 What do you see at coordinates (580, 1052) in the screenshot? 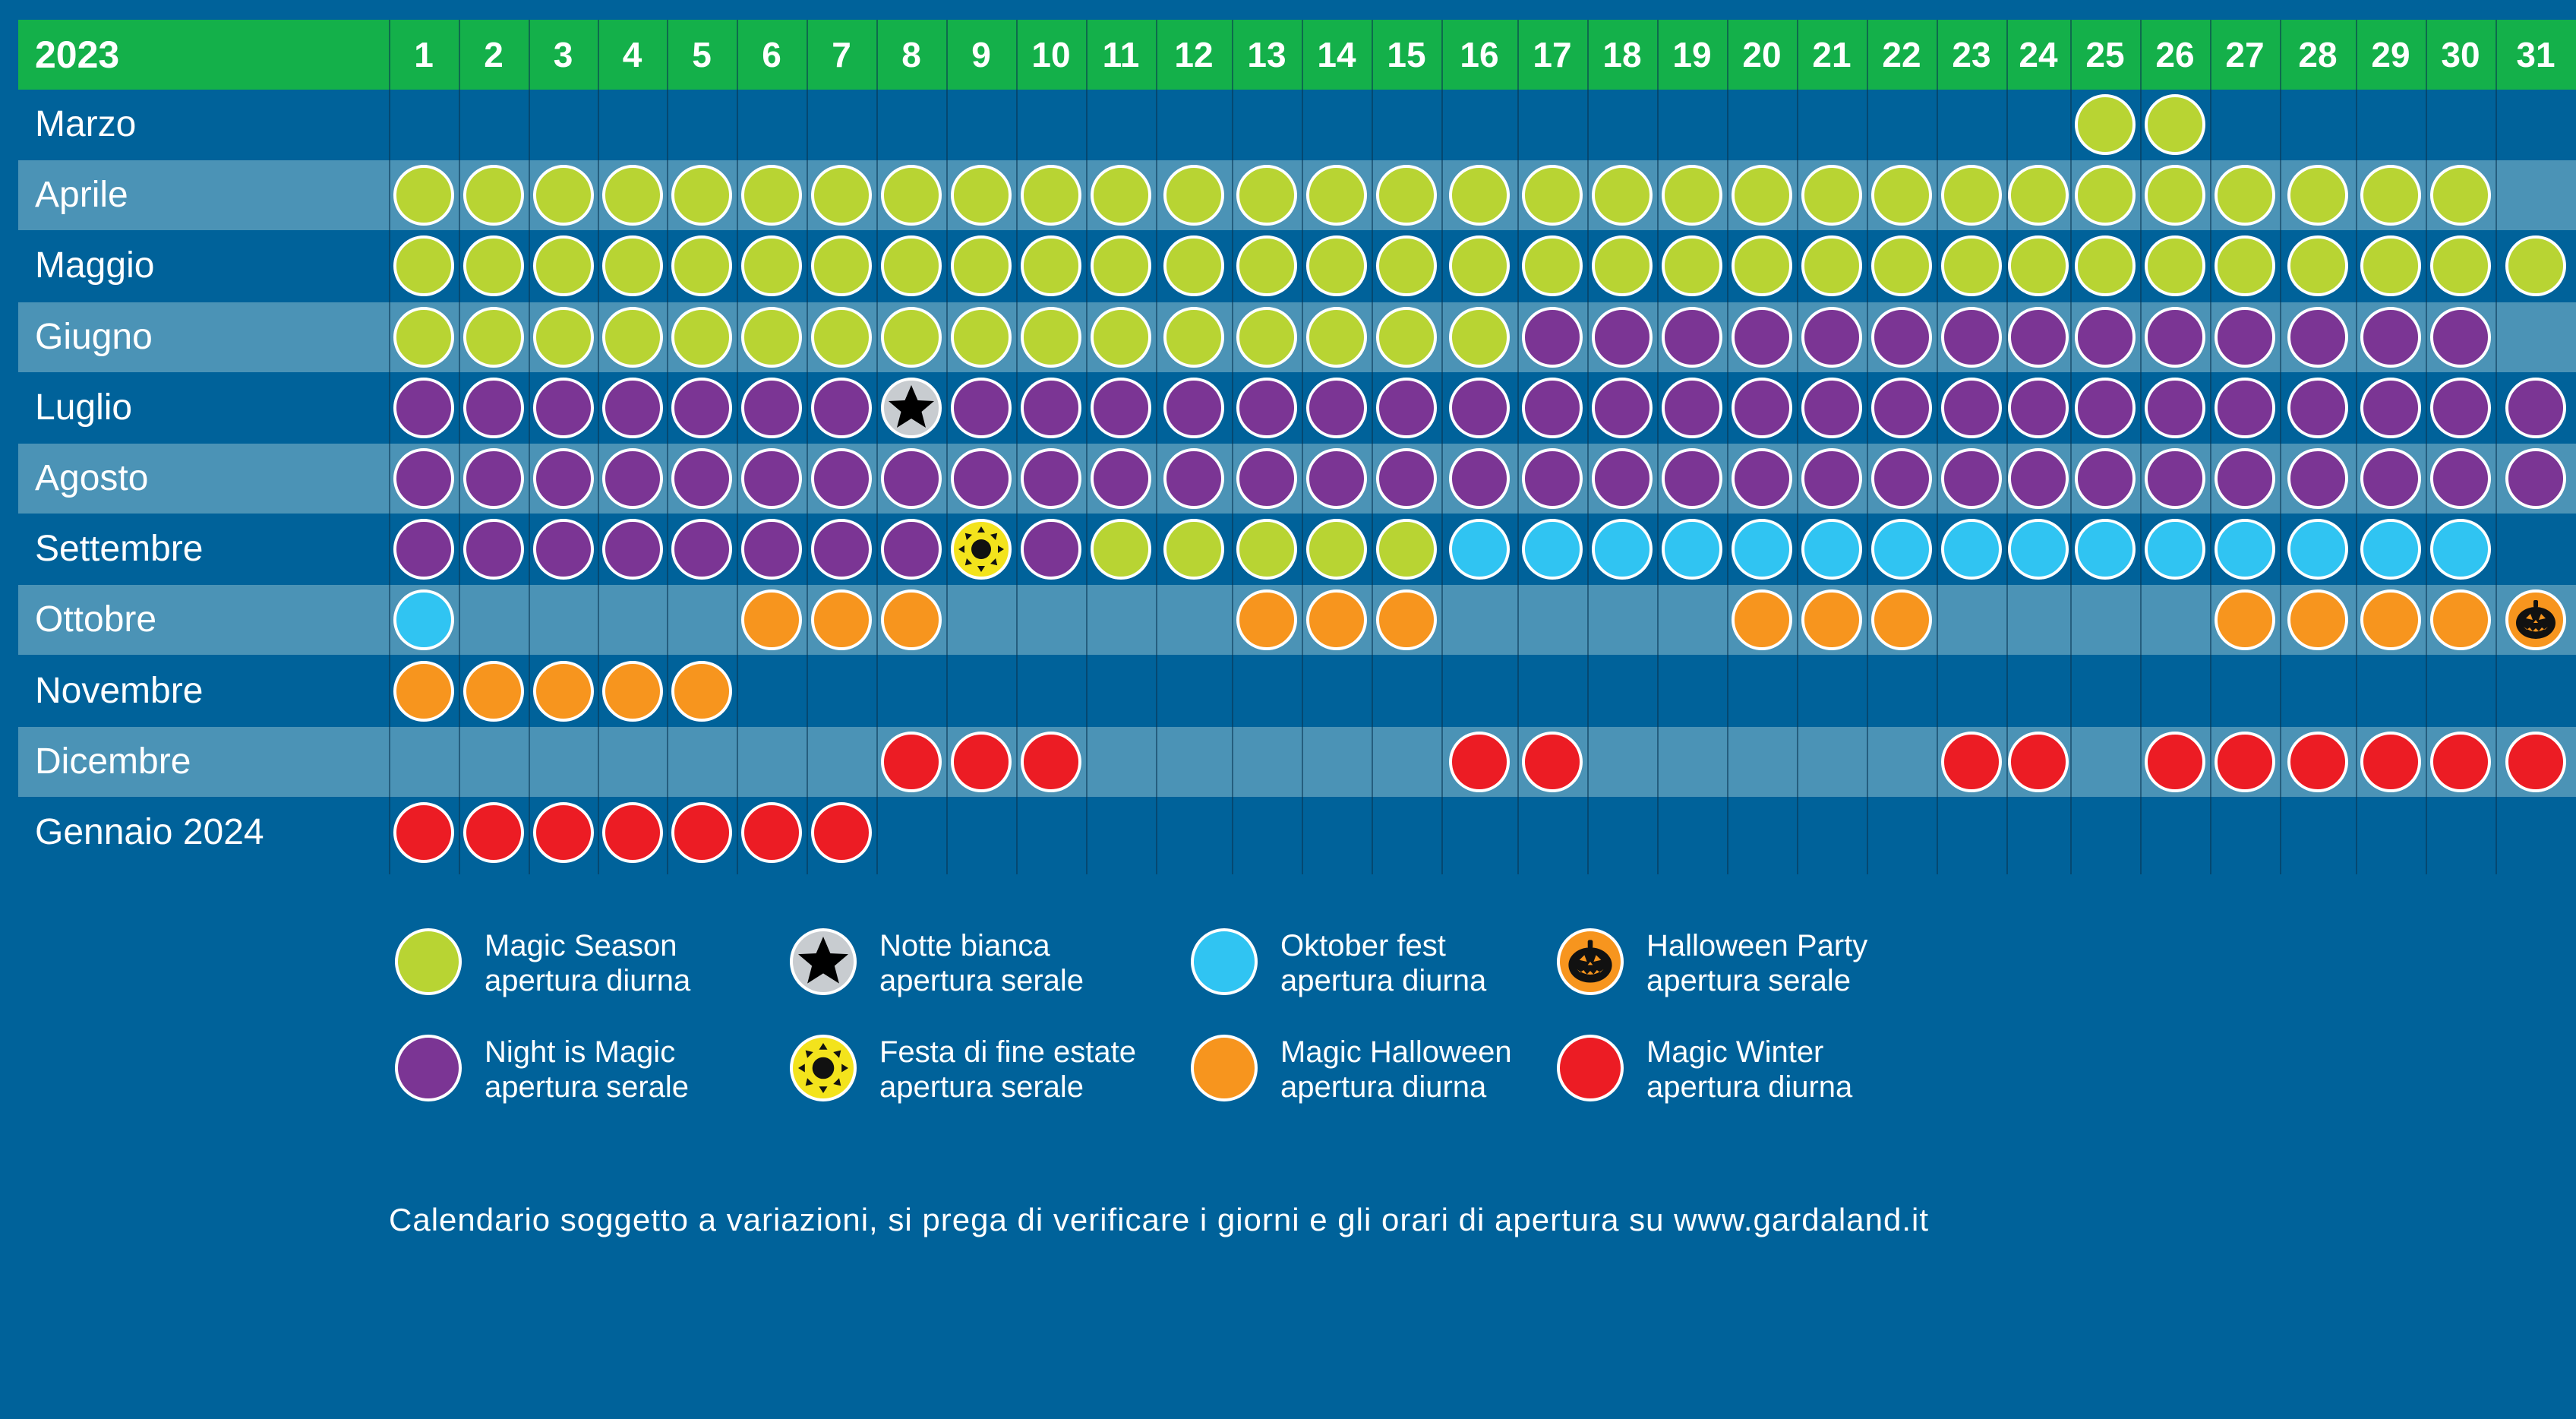
I see `legend-label-line1: Night is Magic` at bounding box center [580, 1052].